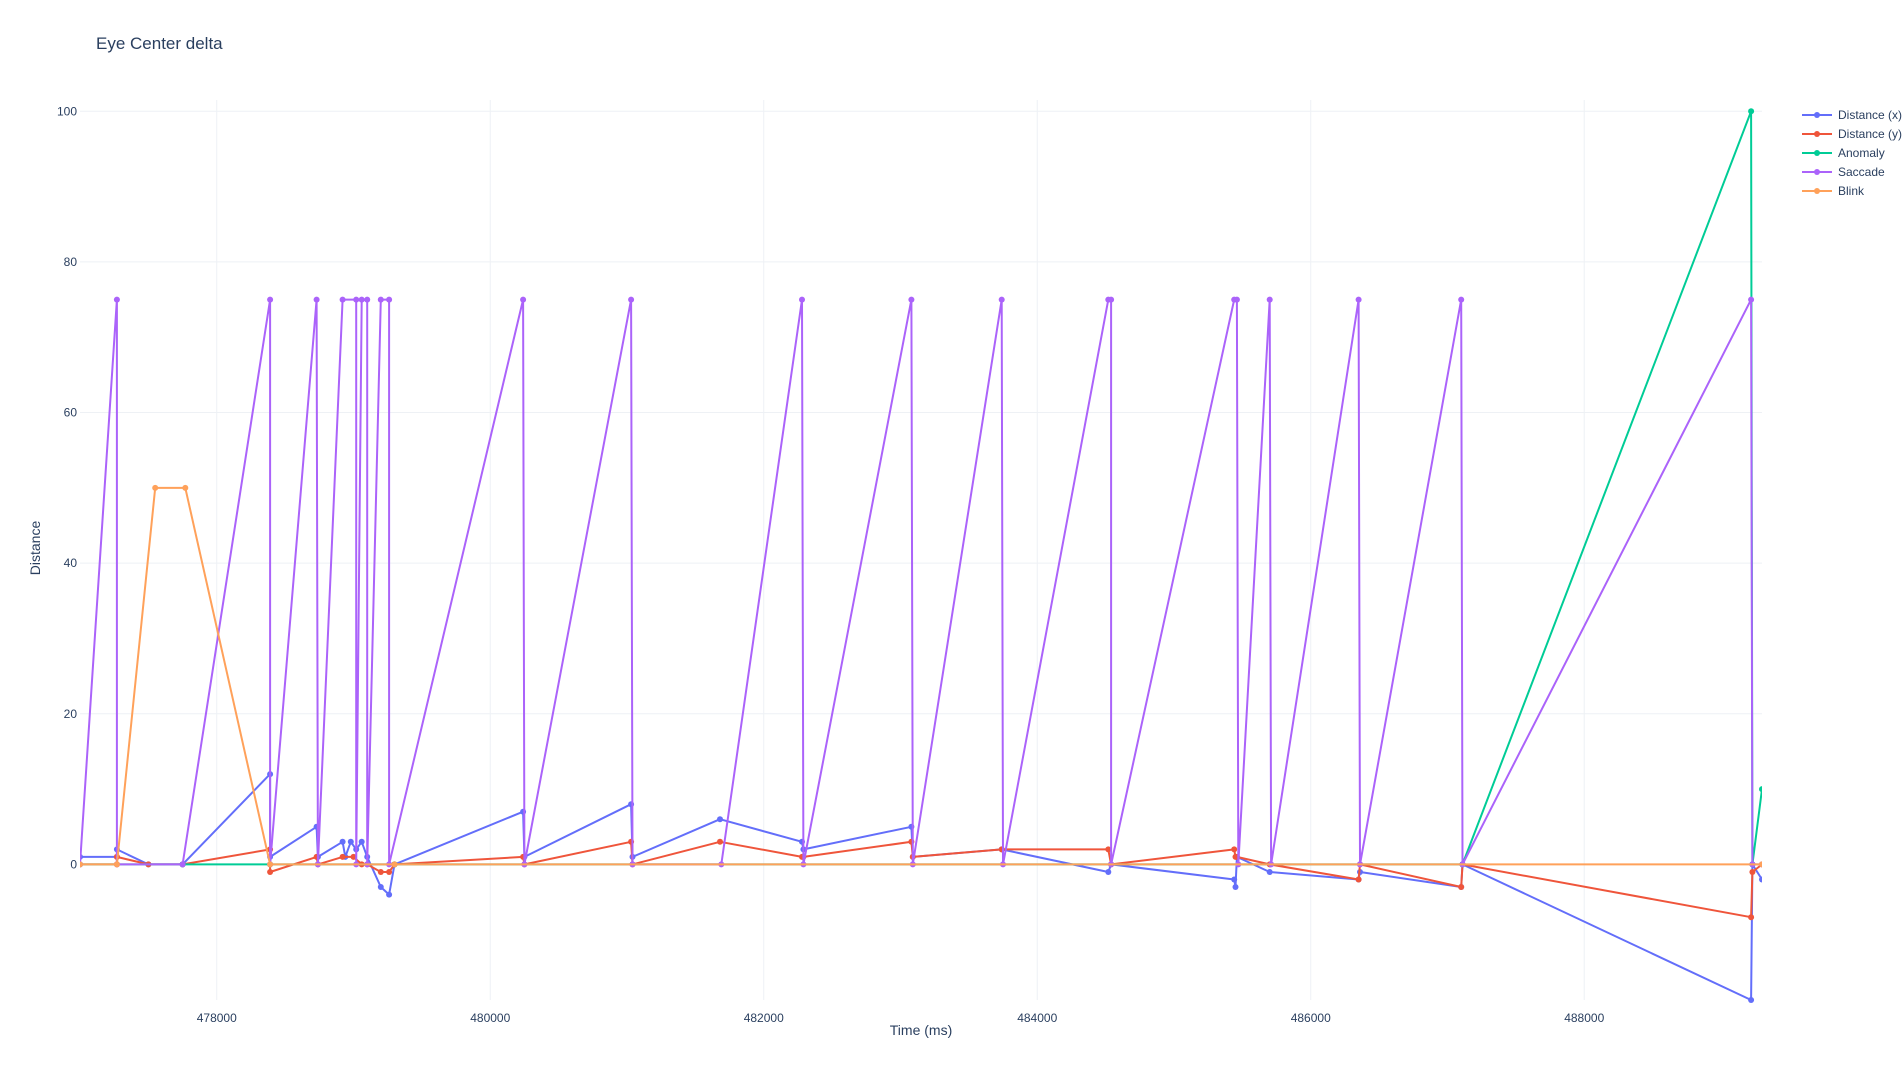 This screenshot has width=1904, height=1070. Describe the element at coordinates (921, 1030) in the screenshot. I see `x-axis-label: Time (ms)` at that location.